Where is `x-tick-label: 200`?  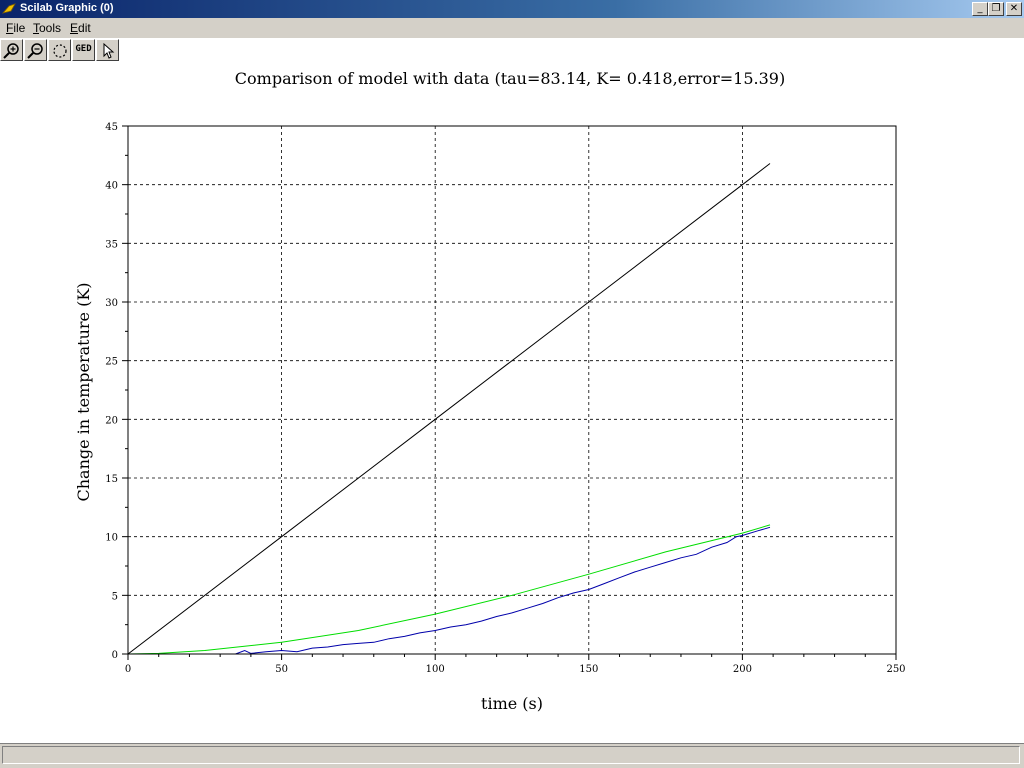 x-tick-label: 200 is located at coordinates (742, 669).